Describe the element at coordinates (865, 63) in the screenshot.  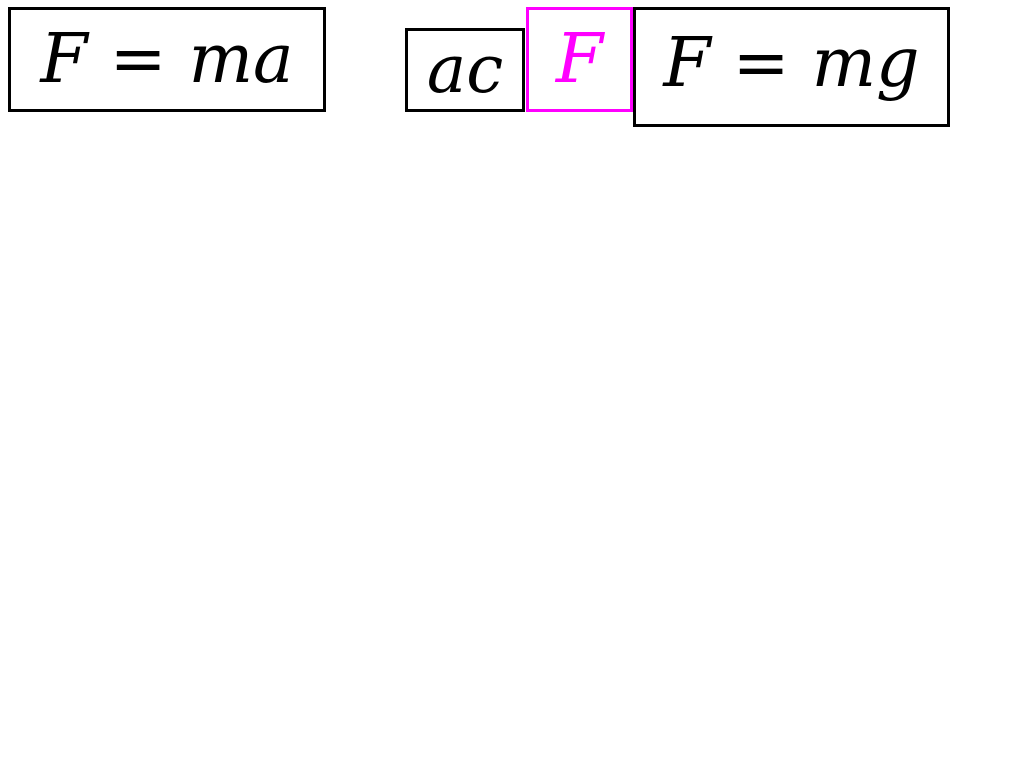
I see `equation-rhs: mg` at that location.